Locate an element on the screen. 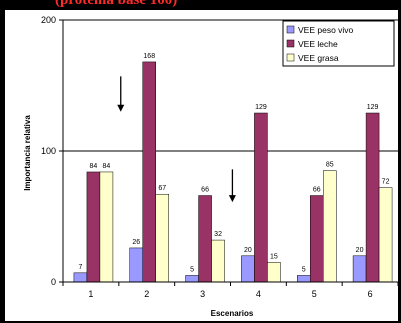  y-axis-title: Importancia relativa is located at coordinates (27, 153).